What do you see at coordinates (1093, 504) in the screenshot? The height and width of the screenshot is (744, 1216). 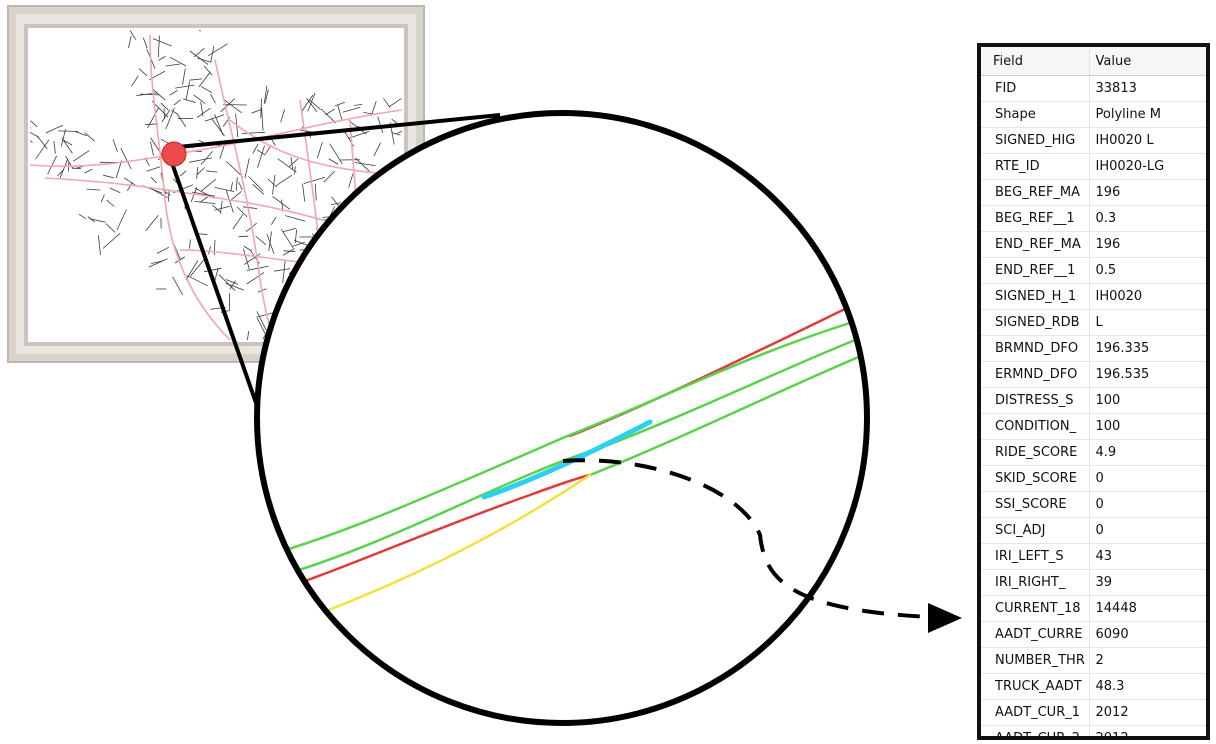 I see `table-row: SSI_SCORE 0` at bounding box center [1093, 504].